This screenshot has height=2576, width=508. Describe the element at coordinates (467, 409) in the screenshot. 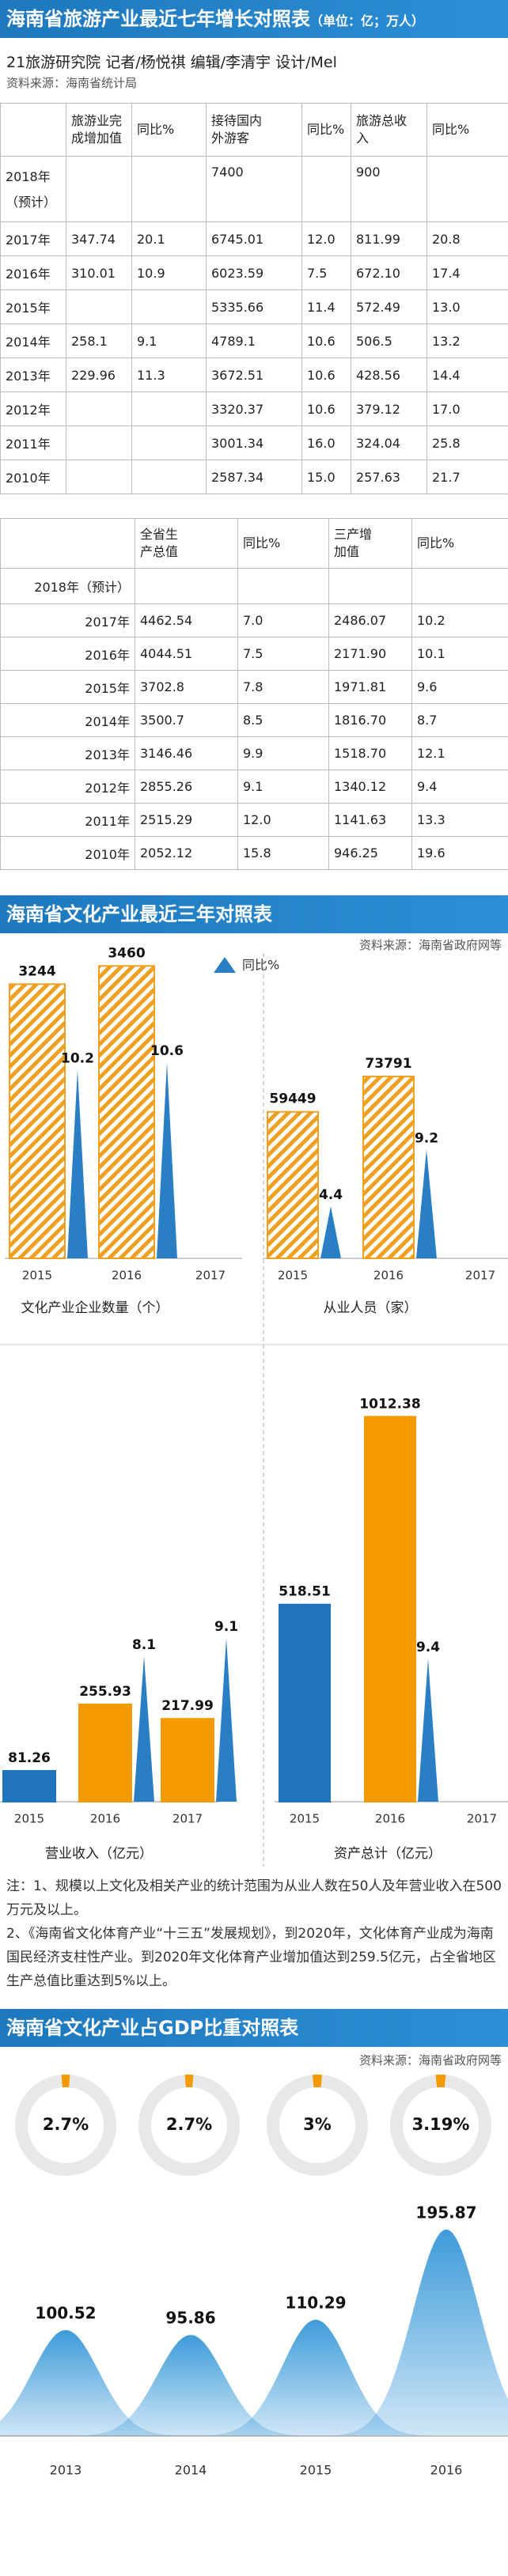

I see `table-cell: 17.0` at that location.